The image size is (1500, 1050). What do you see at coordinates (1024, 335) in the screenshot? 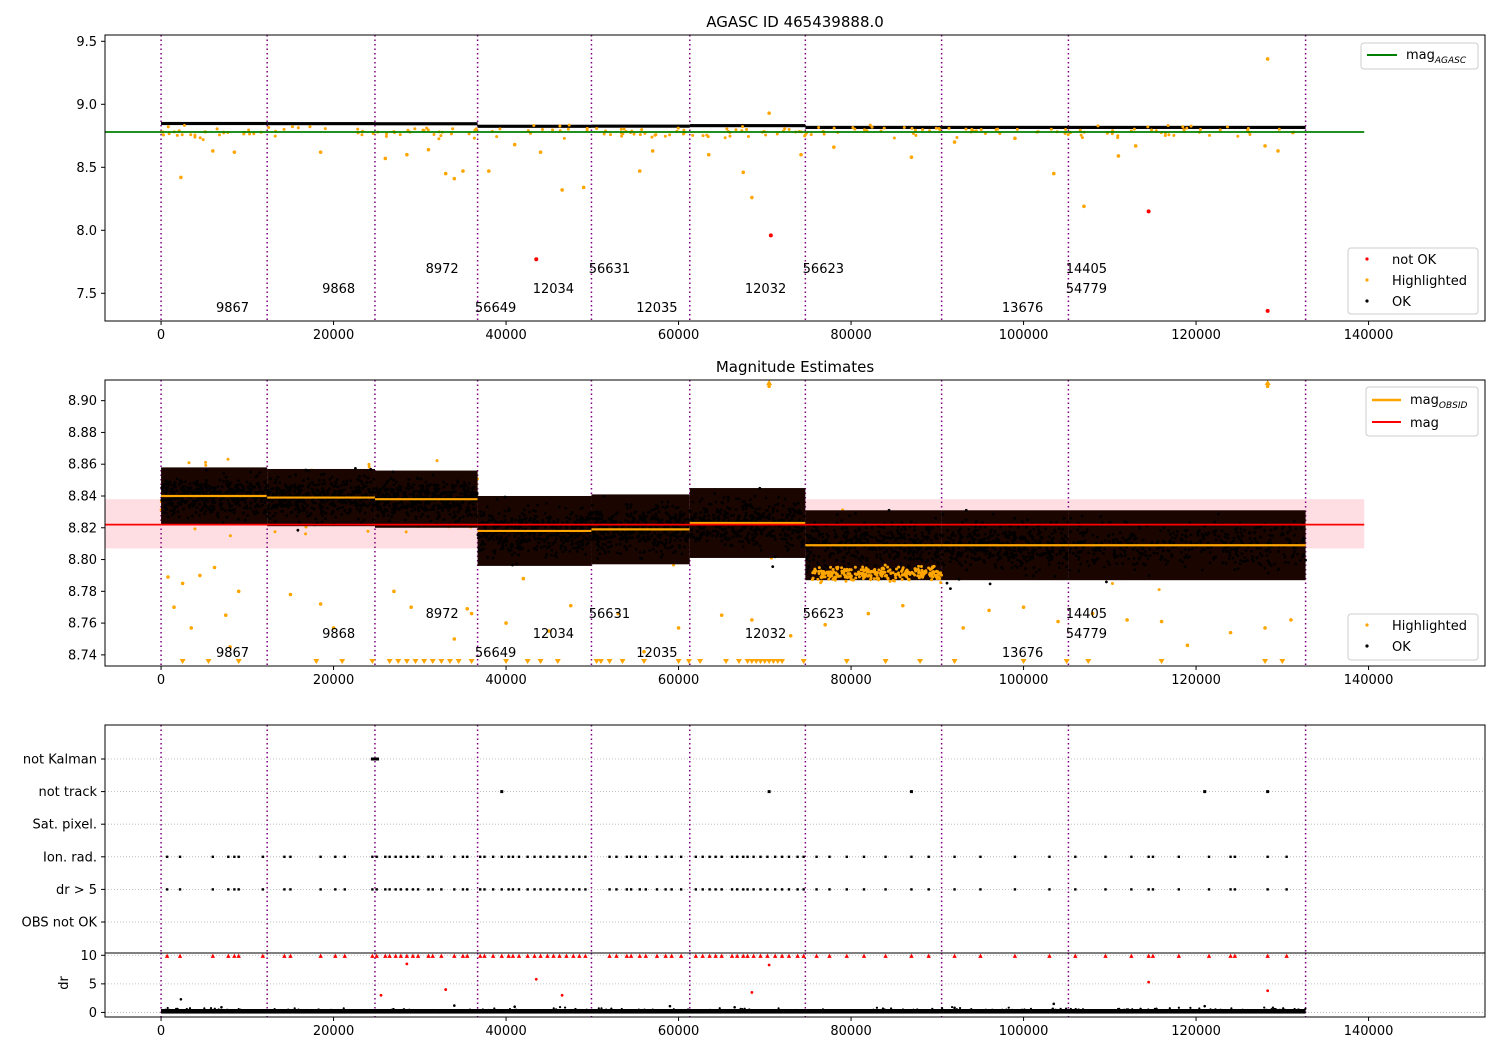
I see `x-tick-label: 100000` at bounding box center [1024, 335].